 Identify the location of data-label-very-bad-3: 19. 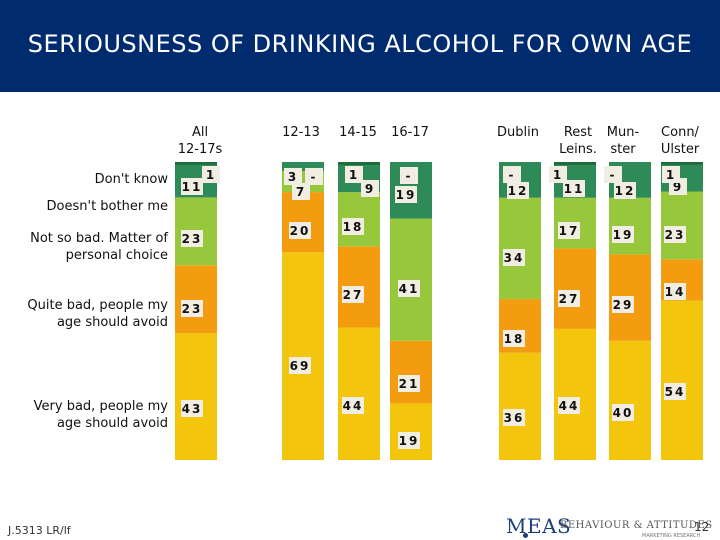
(409, 441).